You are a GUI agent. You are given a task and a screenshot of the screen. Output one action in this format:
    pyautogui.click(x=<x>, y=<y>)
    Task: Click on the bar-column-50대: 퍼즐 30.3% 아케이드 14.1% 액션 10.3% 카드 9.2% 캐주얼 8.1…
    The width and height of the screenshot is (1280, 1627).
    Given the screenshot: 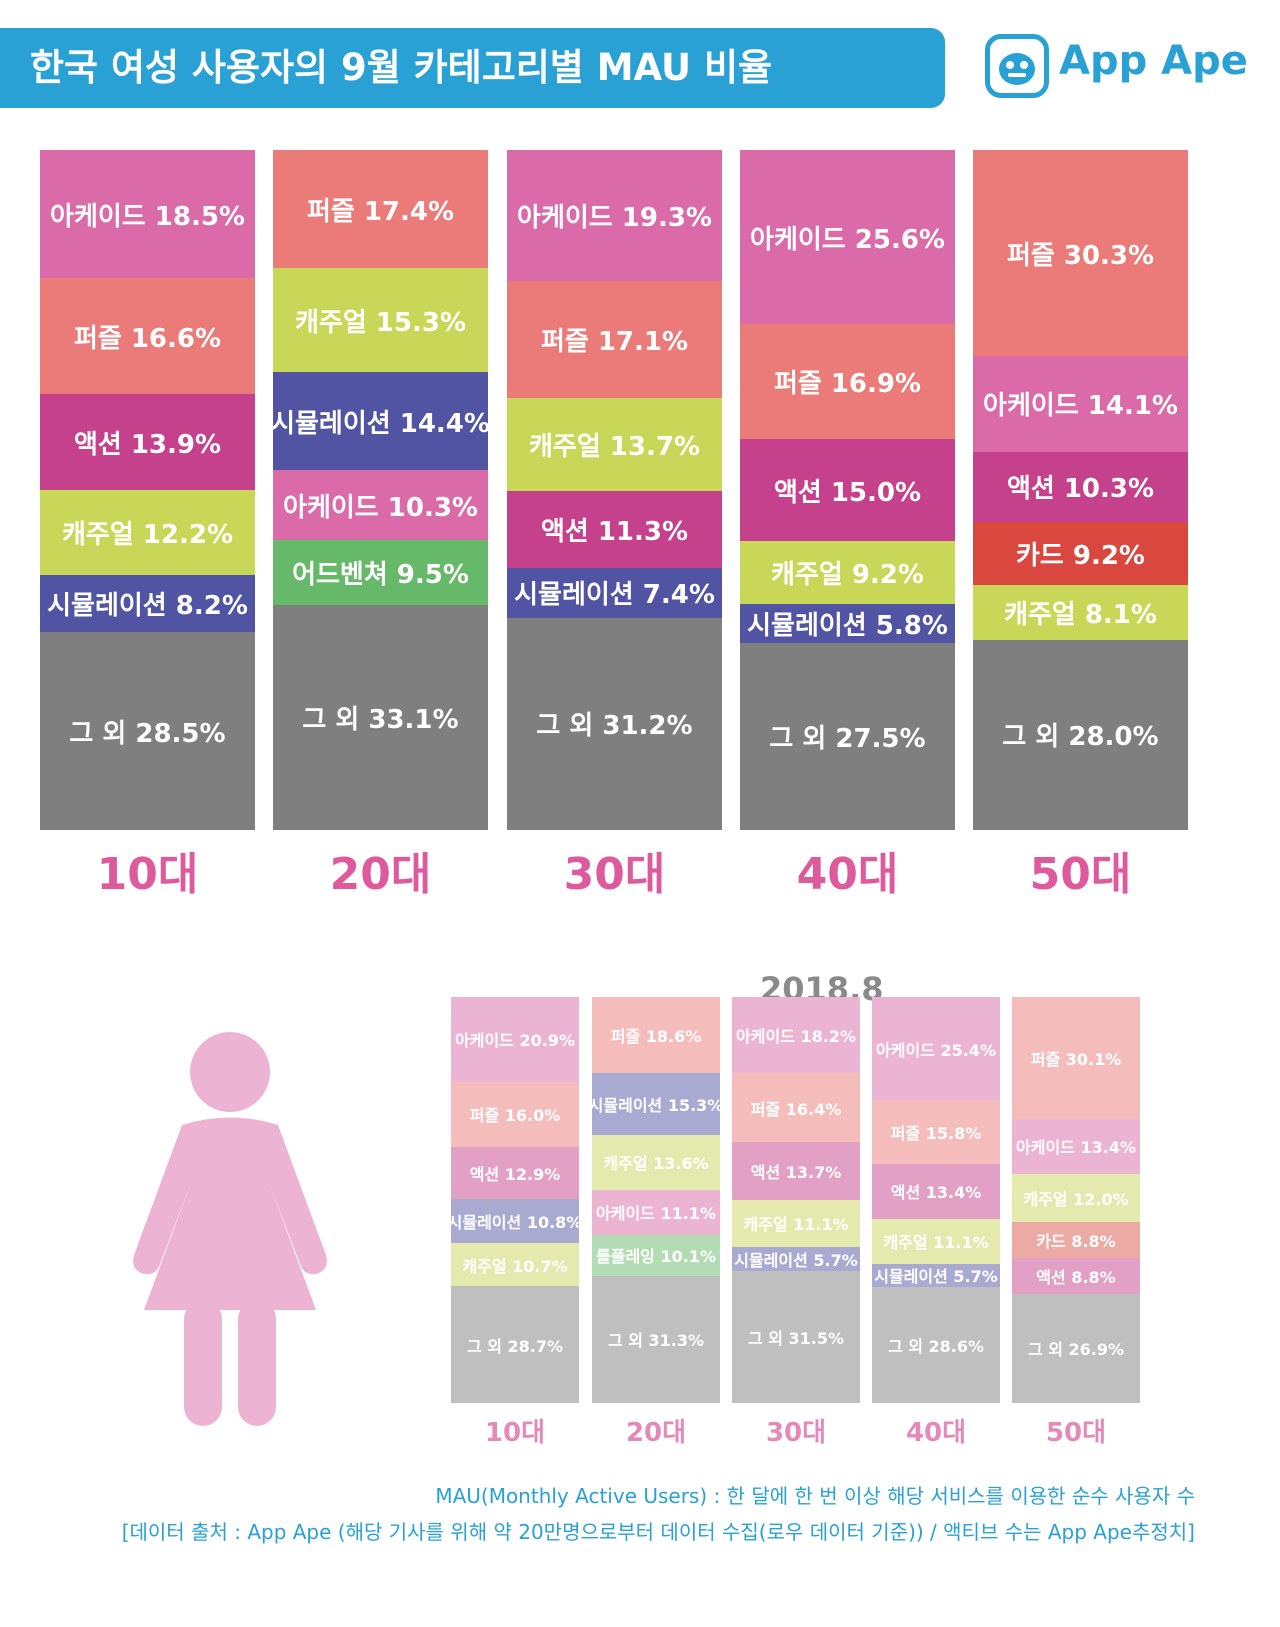 What is the action you would take?
    pyautogui.click(x=1080, y=490)
    